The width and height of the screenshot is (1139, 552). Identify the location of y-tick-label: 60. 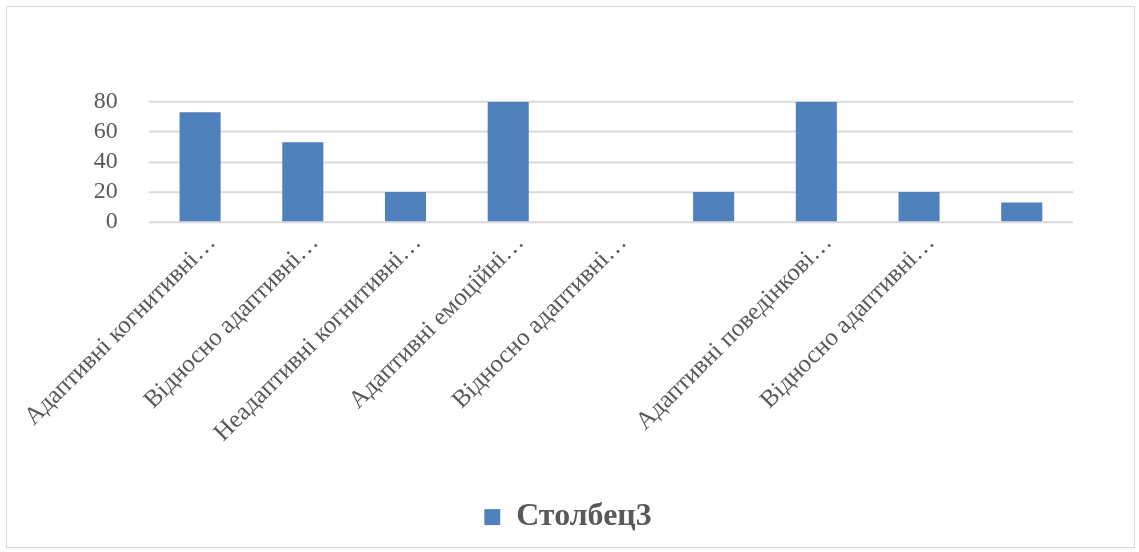
(105, 130).